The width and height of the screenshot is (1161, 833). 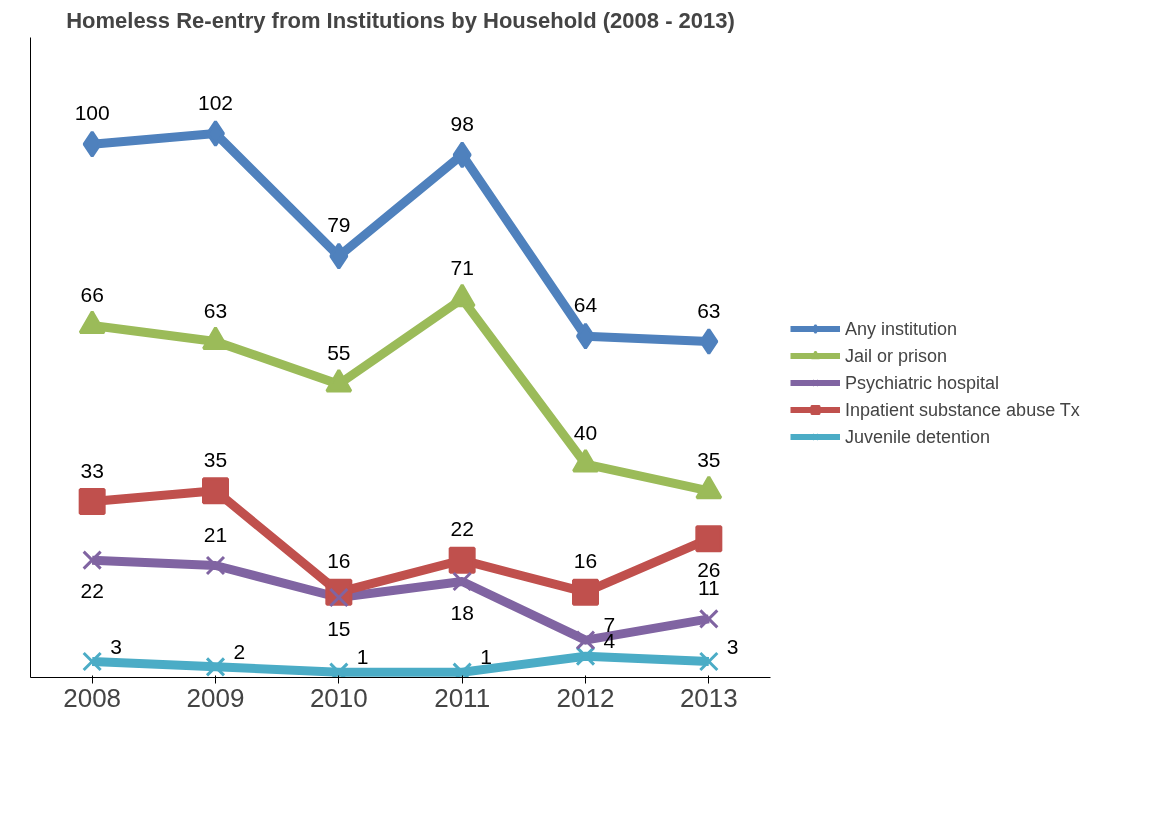 I want to click on data-label: 71, so click(x=462, y=267).